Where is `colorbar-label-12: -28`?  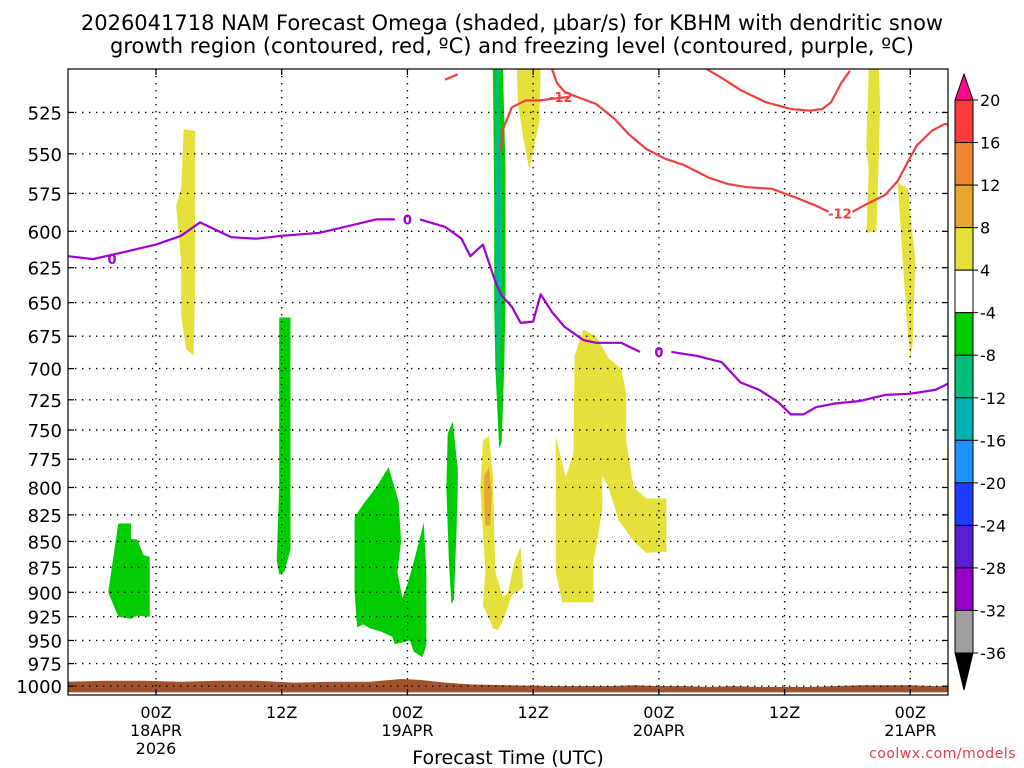
colorbar-label-12: -28 is located at coordinates (993, 568).